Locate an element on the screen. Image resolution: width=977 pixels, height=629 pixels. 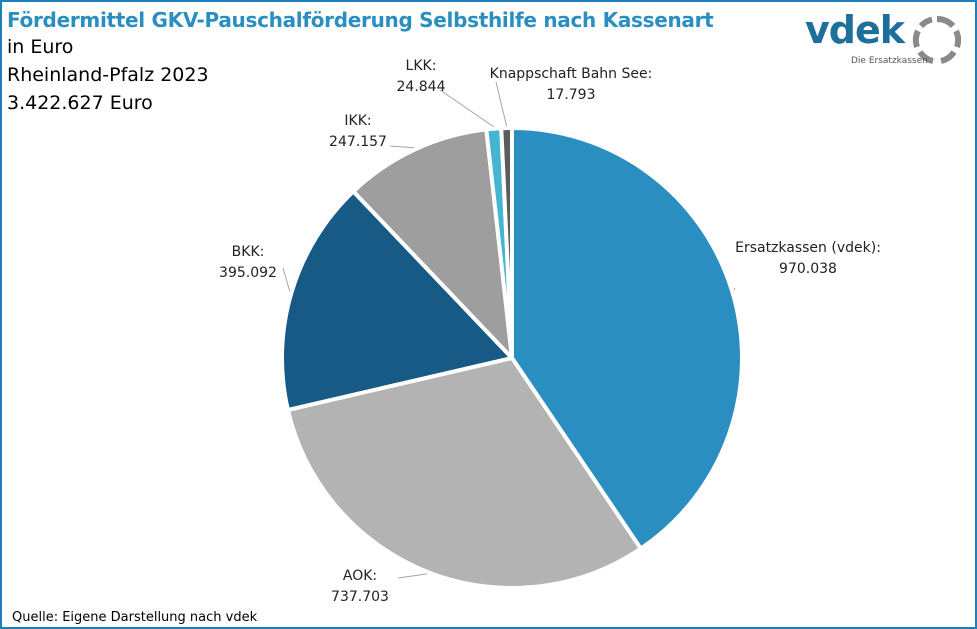
source-note: Quelle: Eigene Darstellung nach vdek is located at coordinates (135, 617).